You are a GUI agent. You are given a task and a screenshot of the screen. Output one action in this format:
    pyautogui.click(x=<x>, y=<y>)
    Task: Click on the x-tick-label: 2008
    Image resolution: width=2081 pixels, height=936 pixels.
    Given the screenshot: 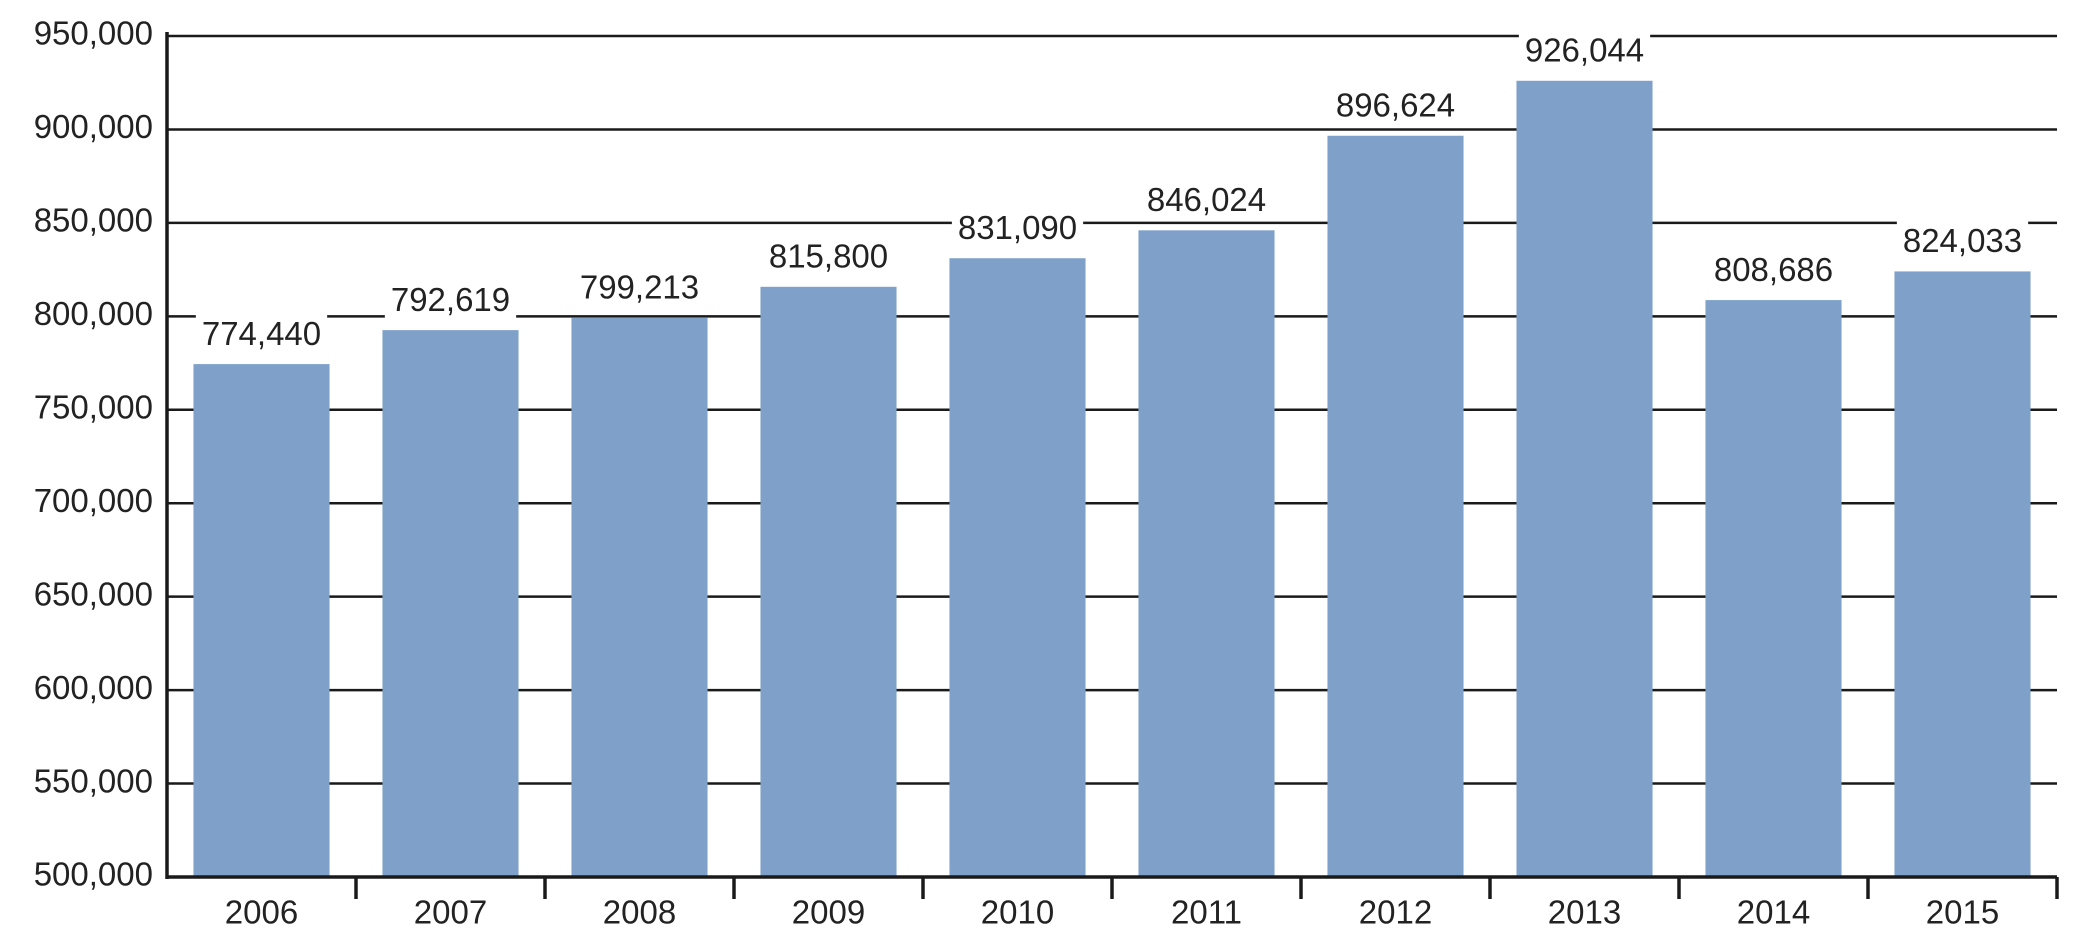 What is the action you would take?
    pyautogui.click(x=639, y=912)
    